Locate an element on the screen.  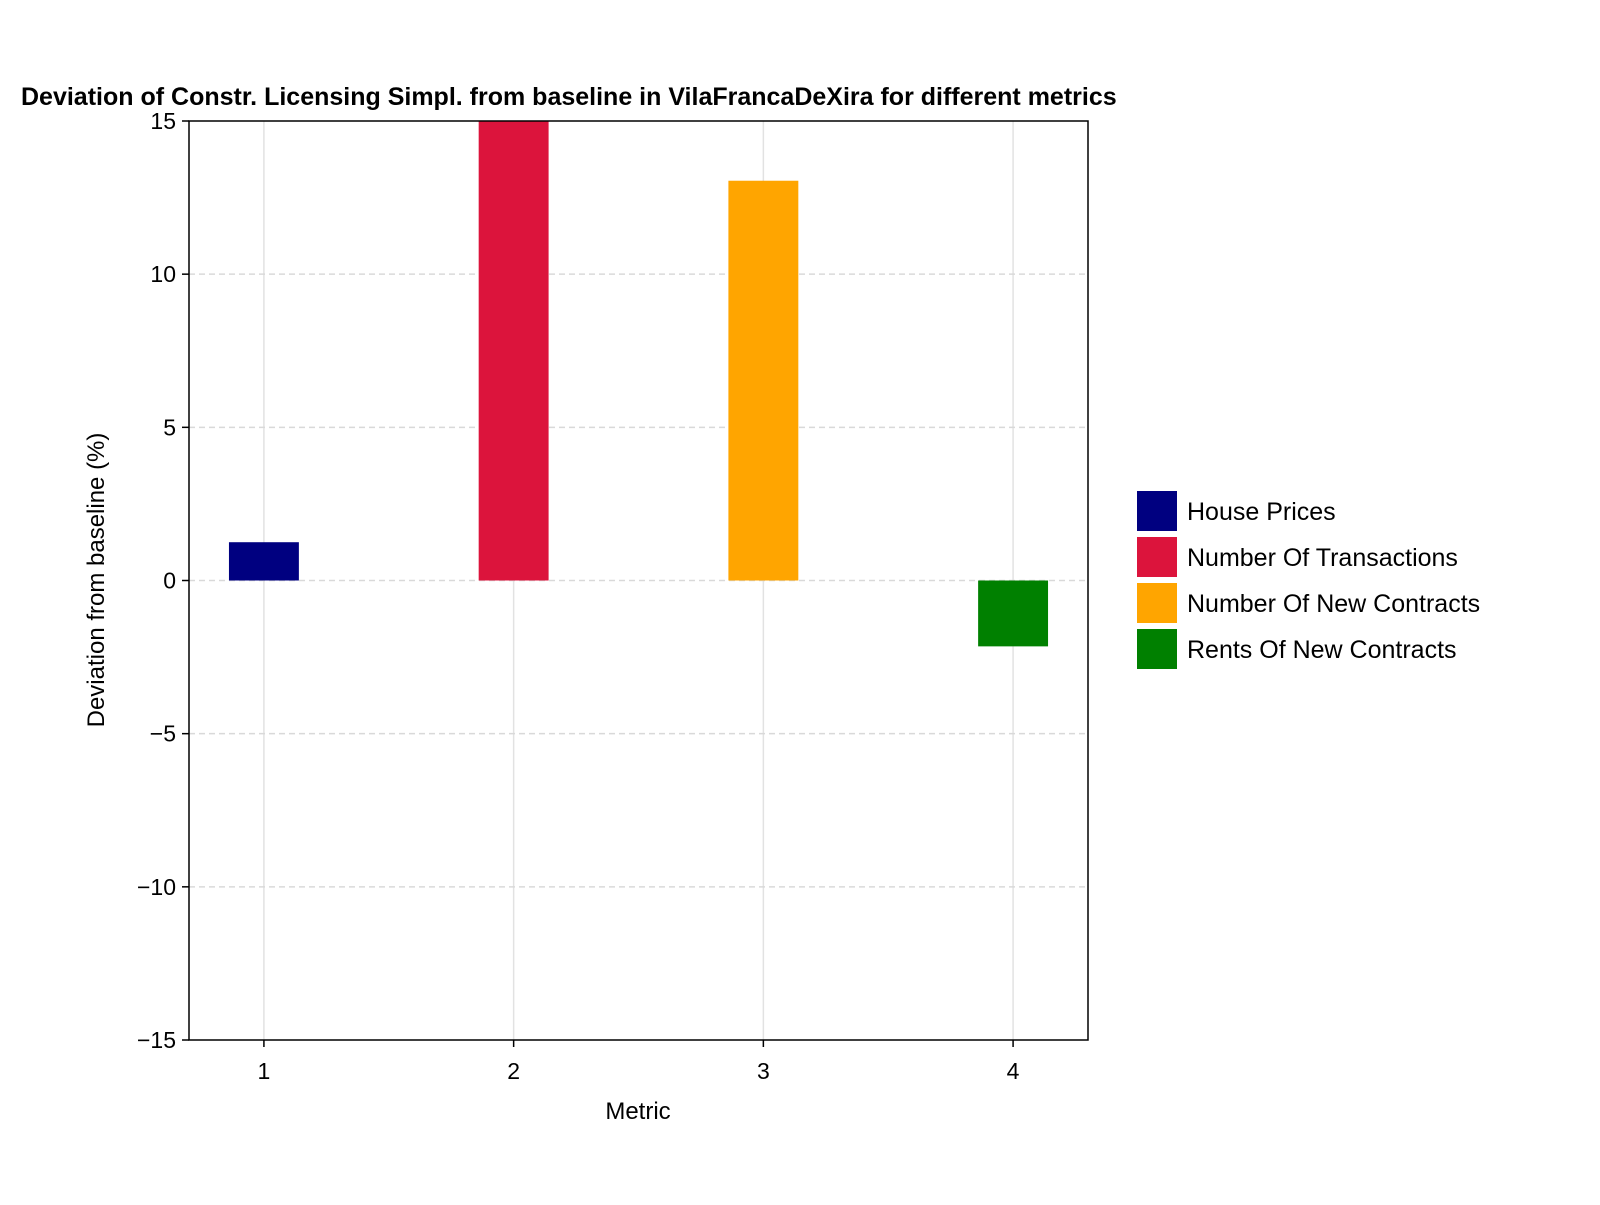
y-tick-label--15: −15 is located at coordinates (156, 1040).